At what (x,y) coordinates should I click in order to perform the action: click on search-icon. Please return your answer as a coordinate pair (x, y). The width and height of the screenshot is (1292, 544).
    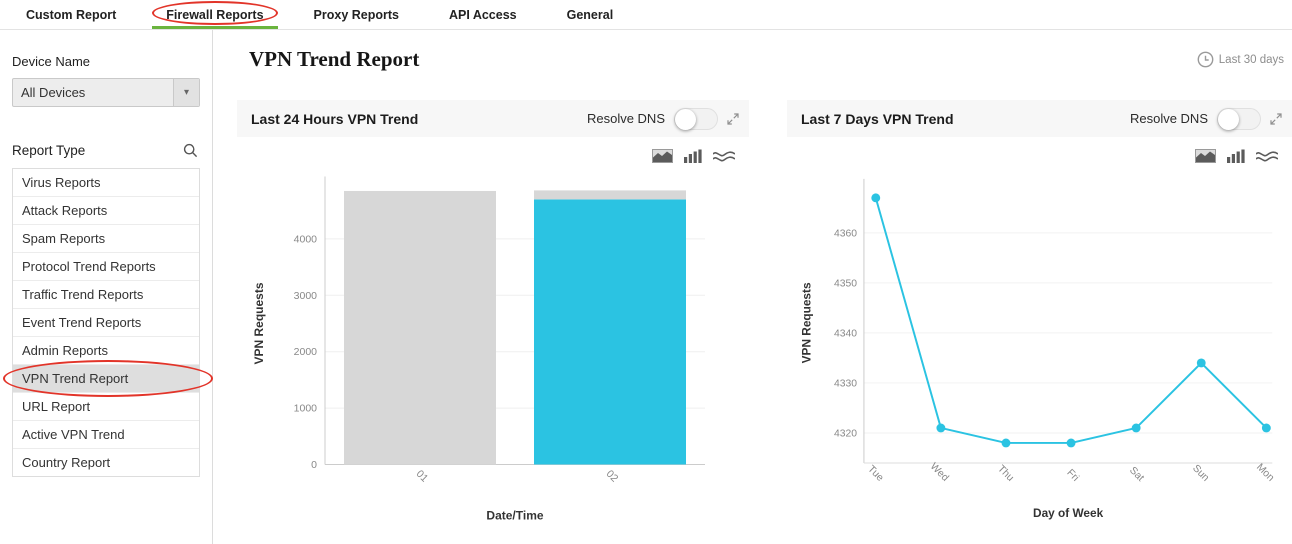
    Looking at the image, I should click on (190, 150).